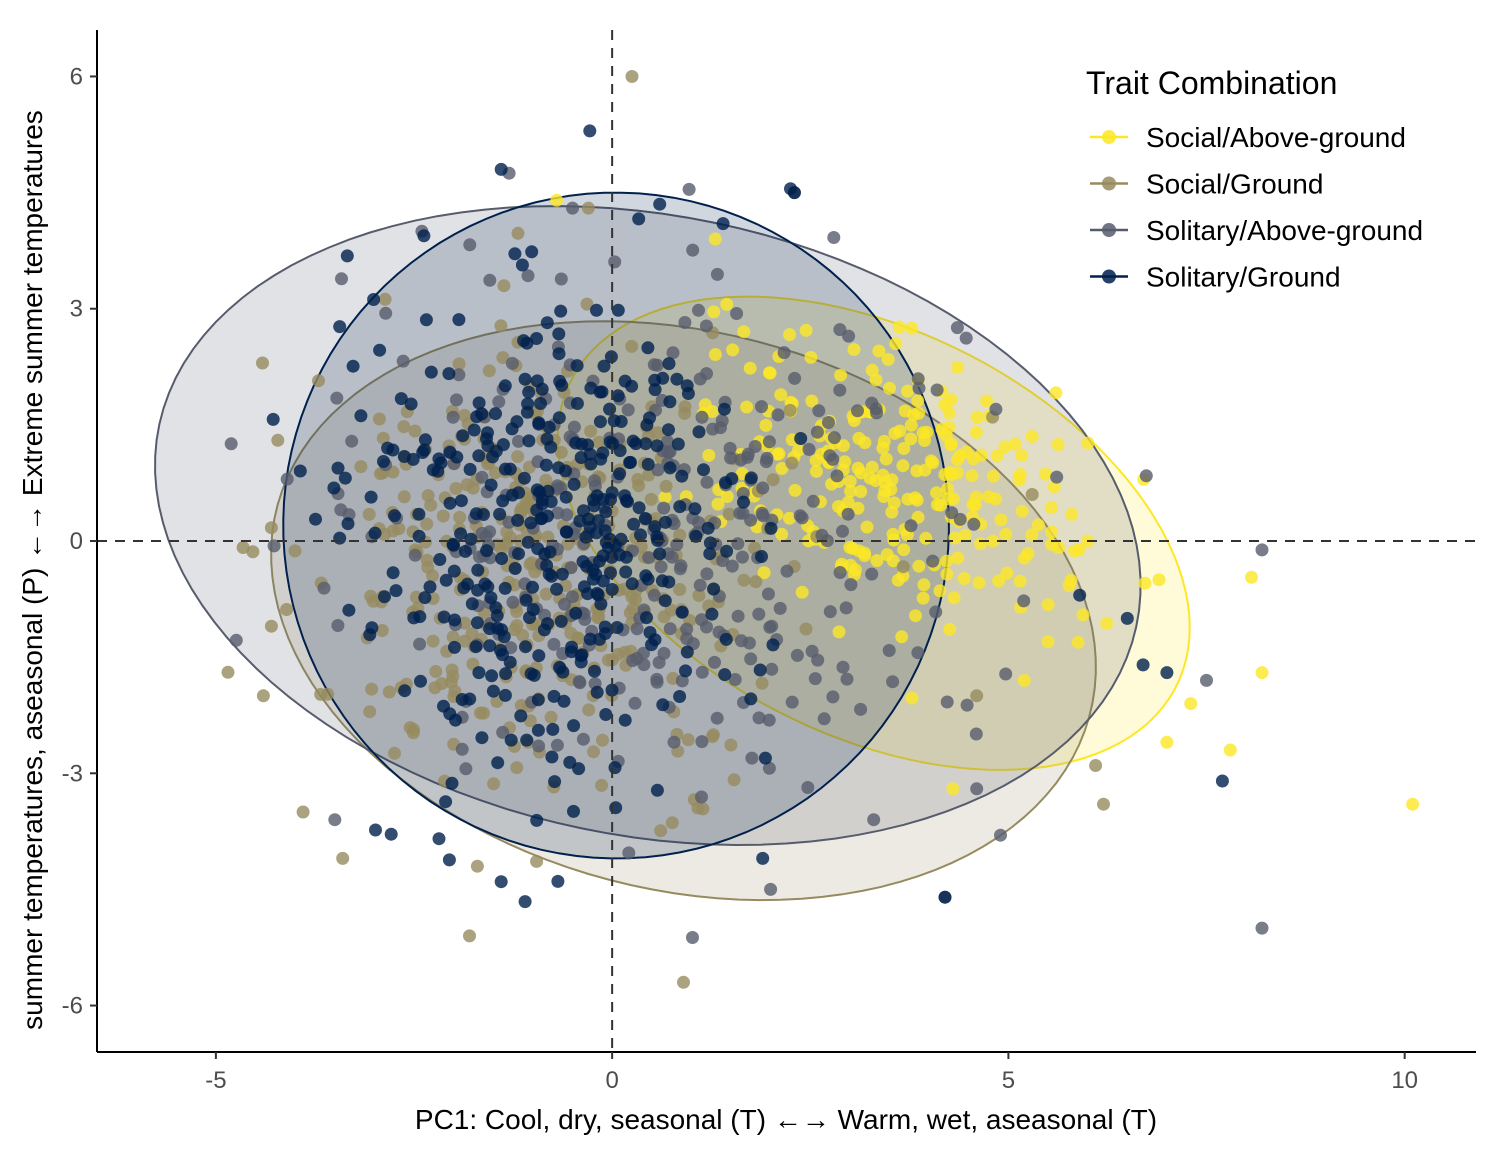  What do you see at coordinates (1404, 1080) in the screenshot?
I see `x-tick-label: 10` at bounding box center [1404, 1080].